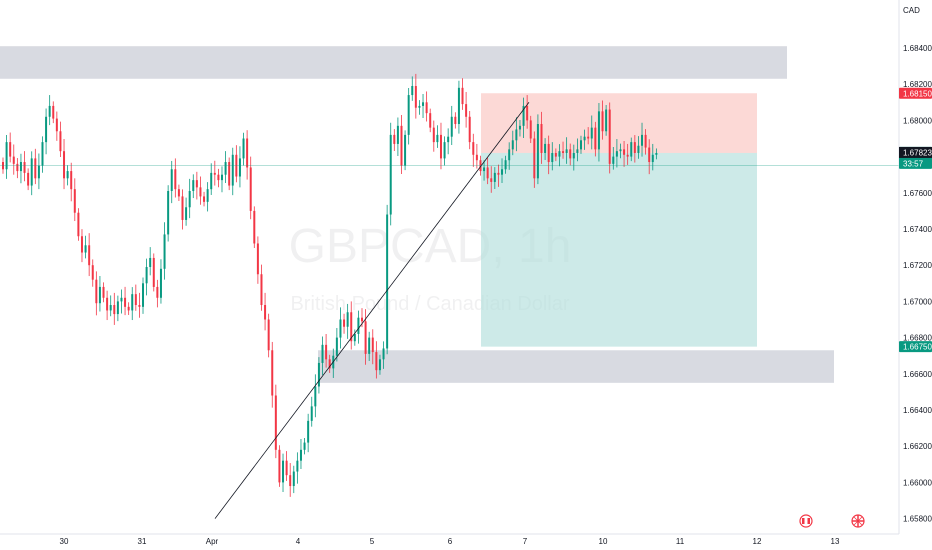  I want to click on canada-event-icon, so click(806, 521).